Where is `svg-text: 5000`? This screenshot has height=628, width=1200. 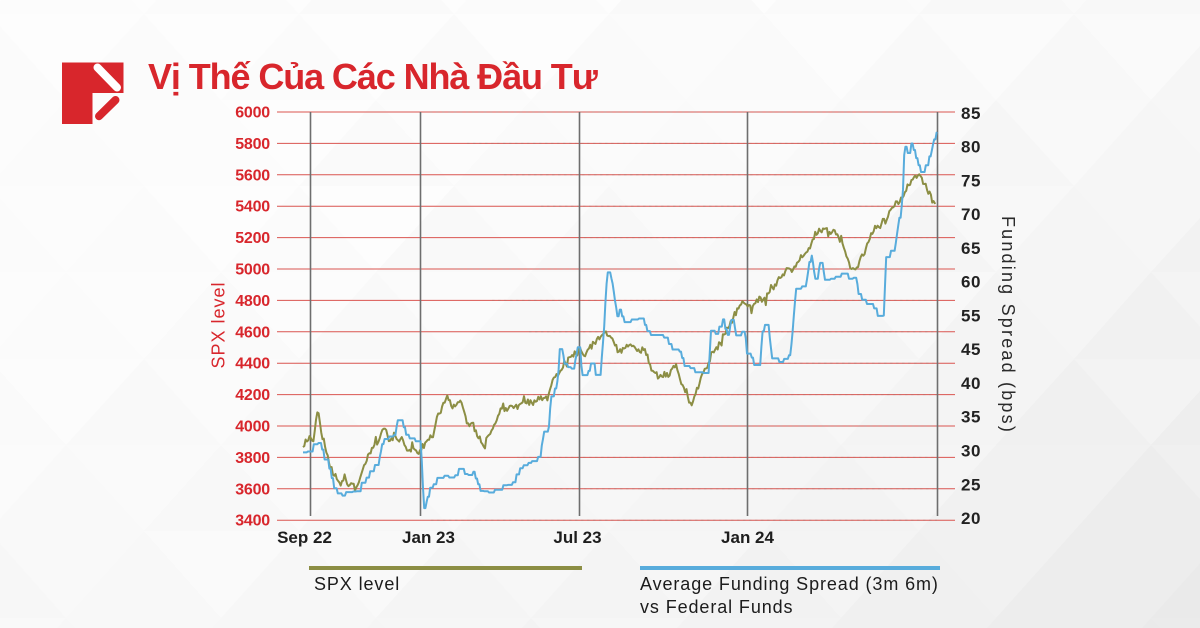
svg-text: 5000 is located at coordinates (252, 270).